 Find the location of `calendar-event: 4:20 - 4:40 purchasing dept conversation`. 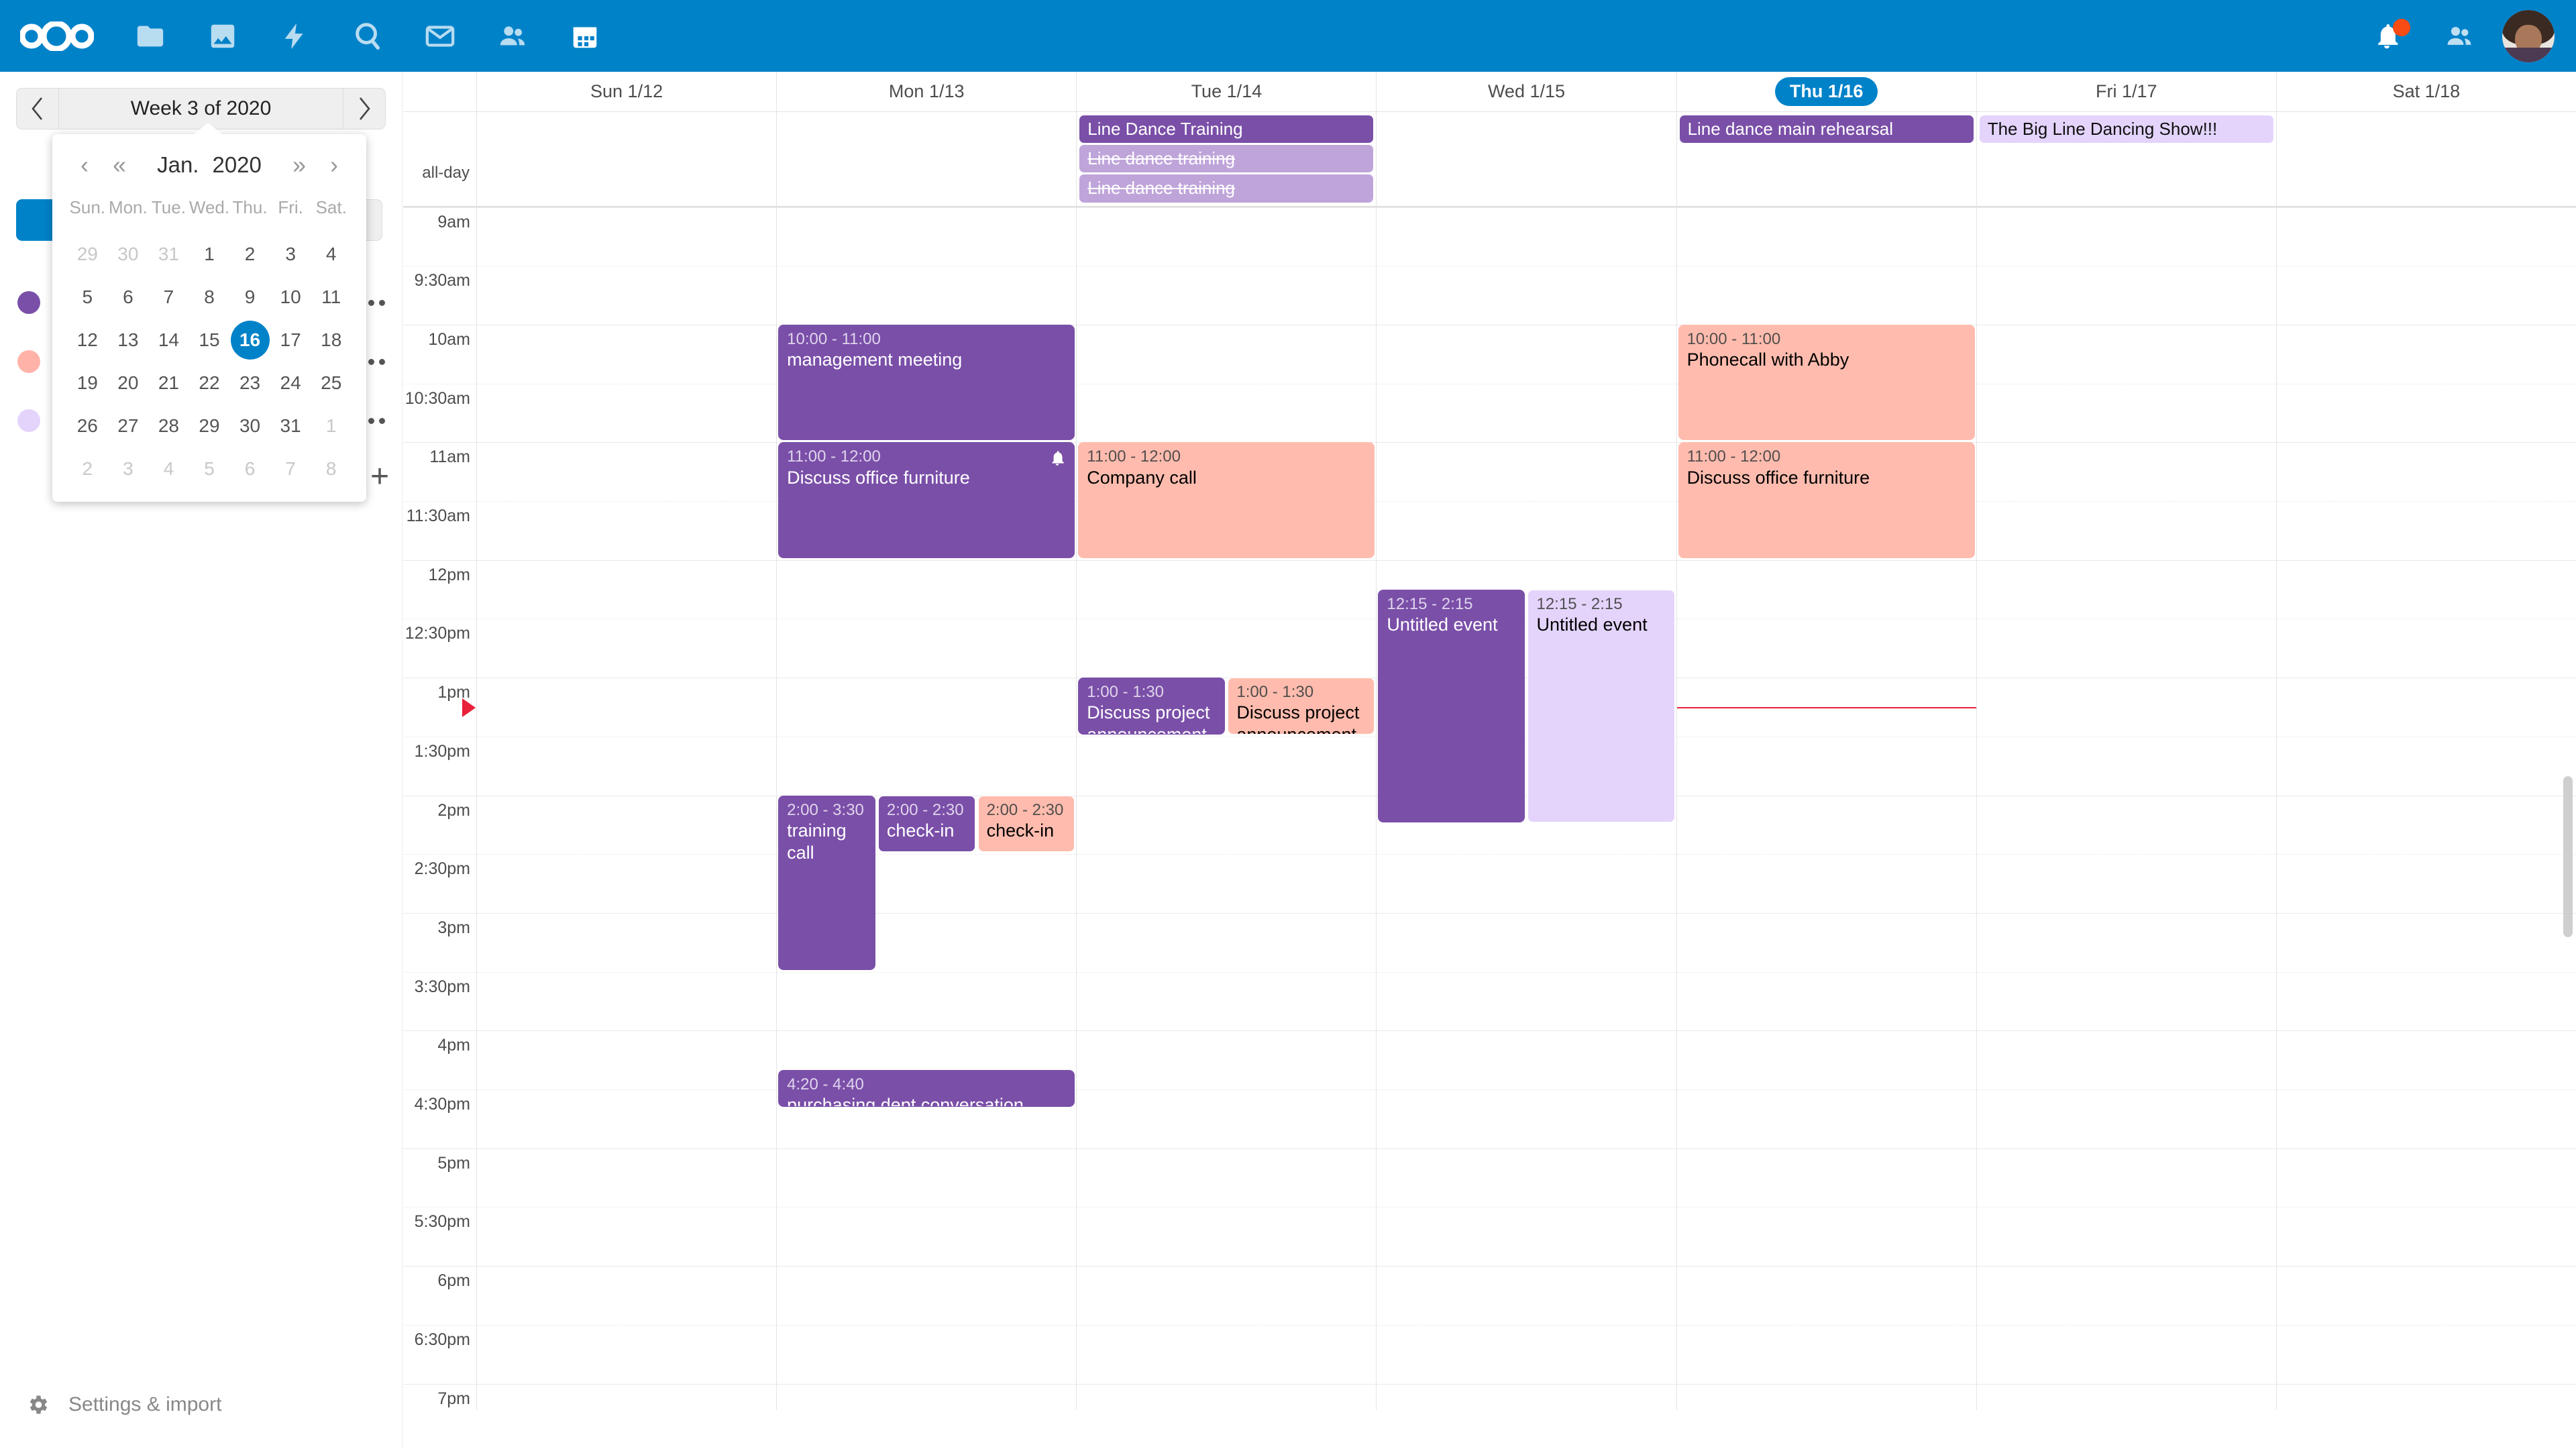

calendar-event: 4:20 - 4:40 purchasing dept conversation is located at coordinates (926, 1088).